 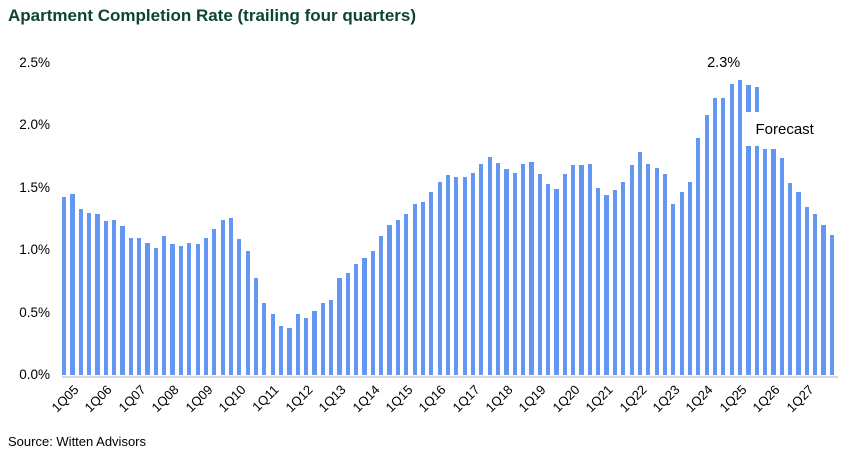 What do you see at coordinates (733, 399) in the screenshot?
I see `x-axis-tick-label: 1Q25` at bounding box center [733, 399].